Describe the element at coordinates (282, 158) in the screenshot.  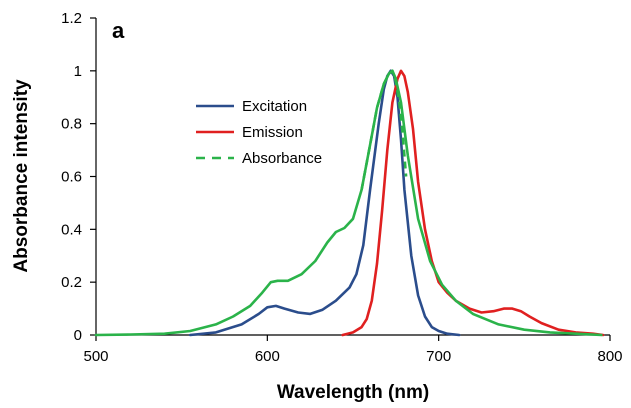
I see `legend-label-absorbance: Absorbance` at that location.